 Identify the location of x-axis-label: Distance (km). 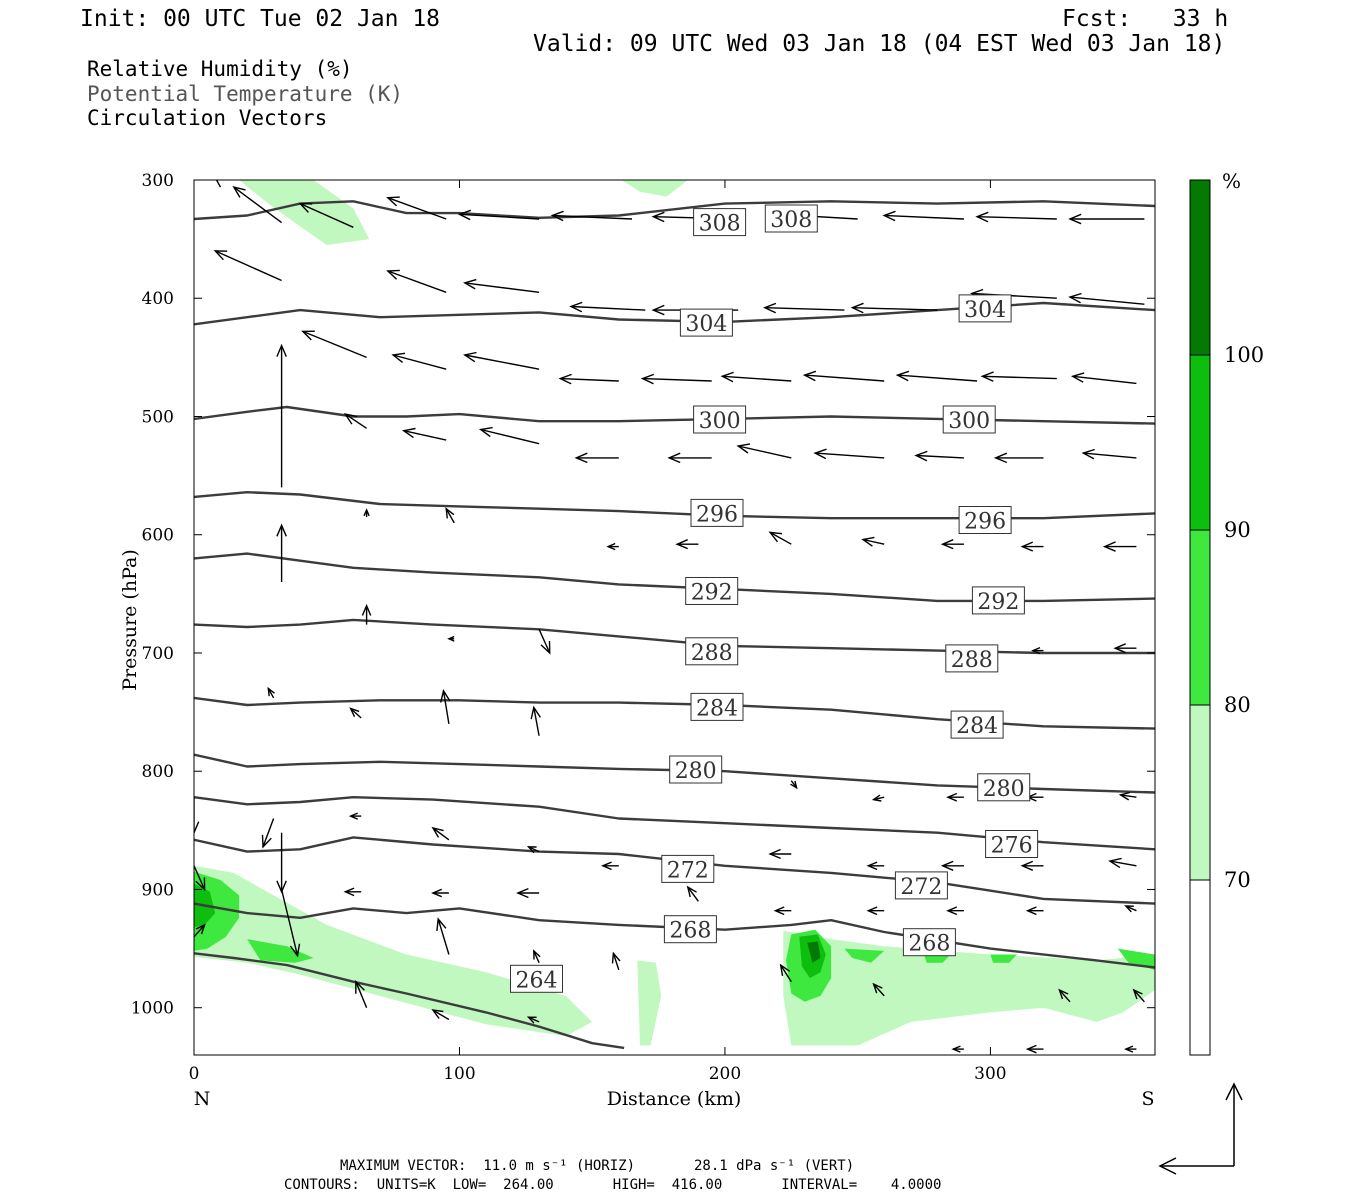
(674, 1099).